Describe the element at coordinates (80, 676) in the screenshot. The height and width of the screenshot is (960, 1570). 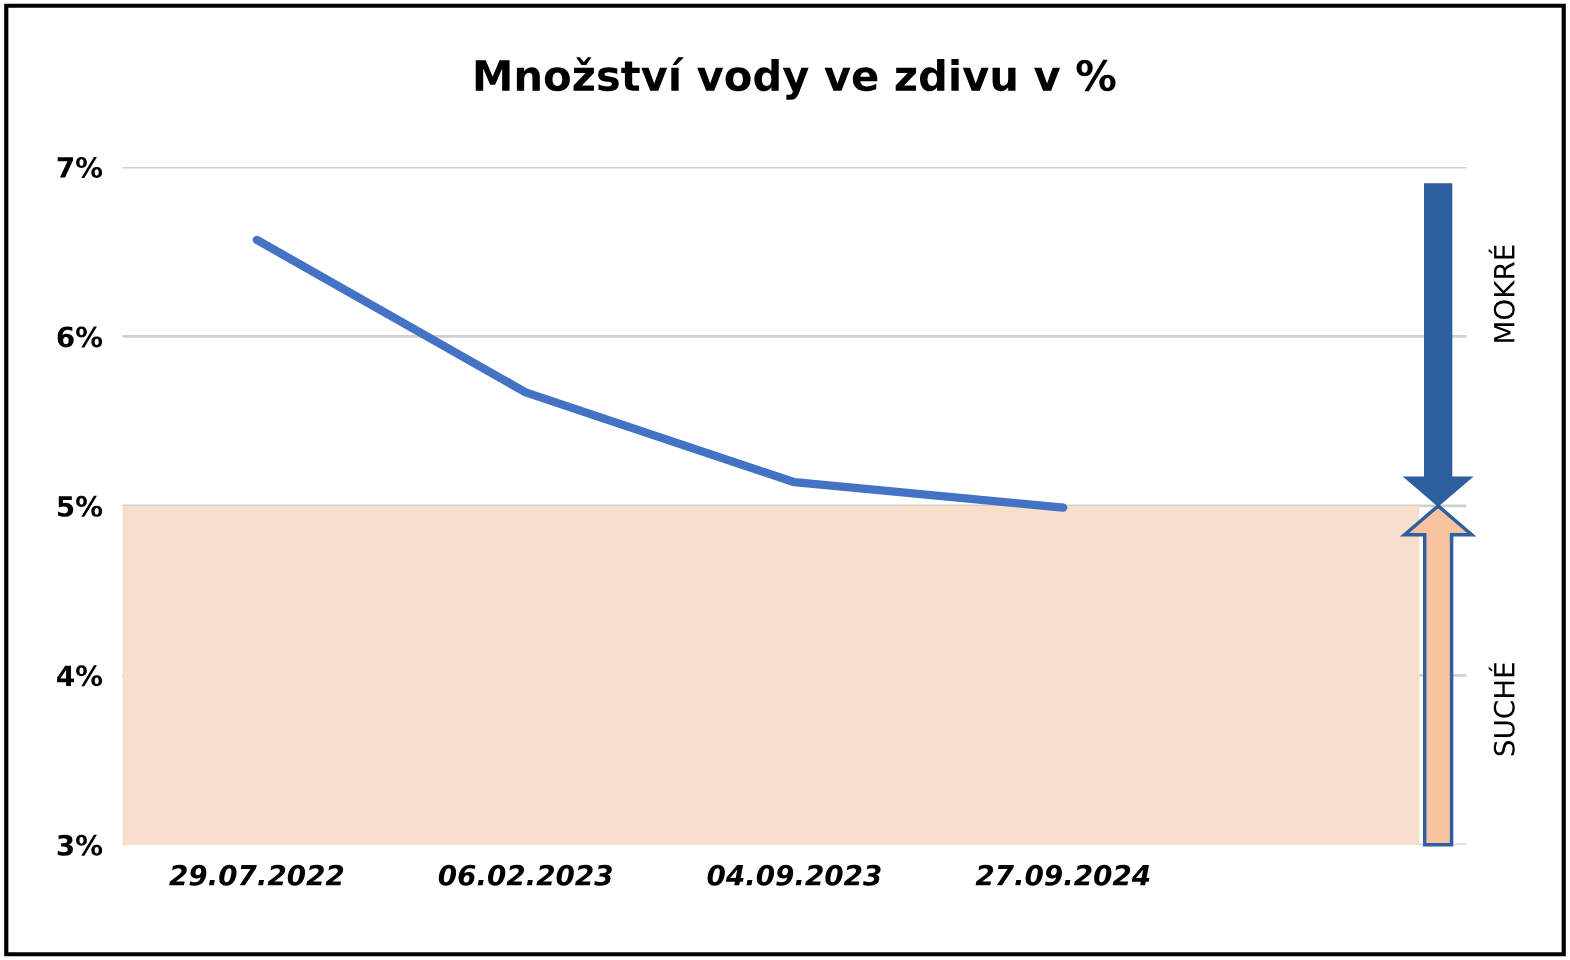
I see `y-tick-label: 4%` at that location.